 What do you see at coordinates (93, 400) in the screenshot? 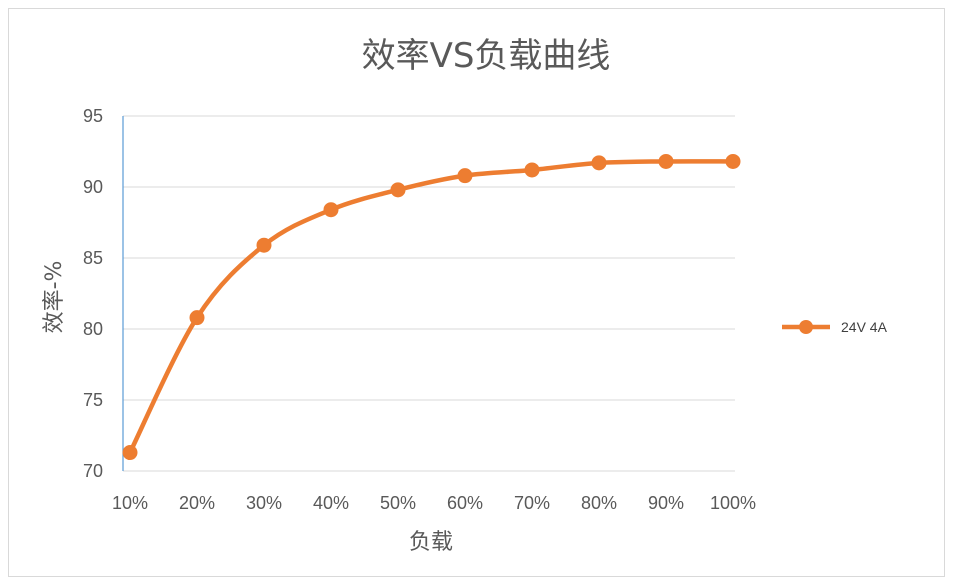
I see `y-tick-75: 75` at bounding box center [93, 400].